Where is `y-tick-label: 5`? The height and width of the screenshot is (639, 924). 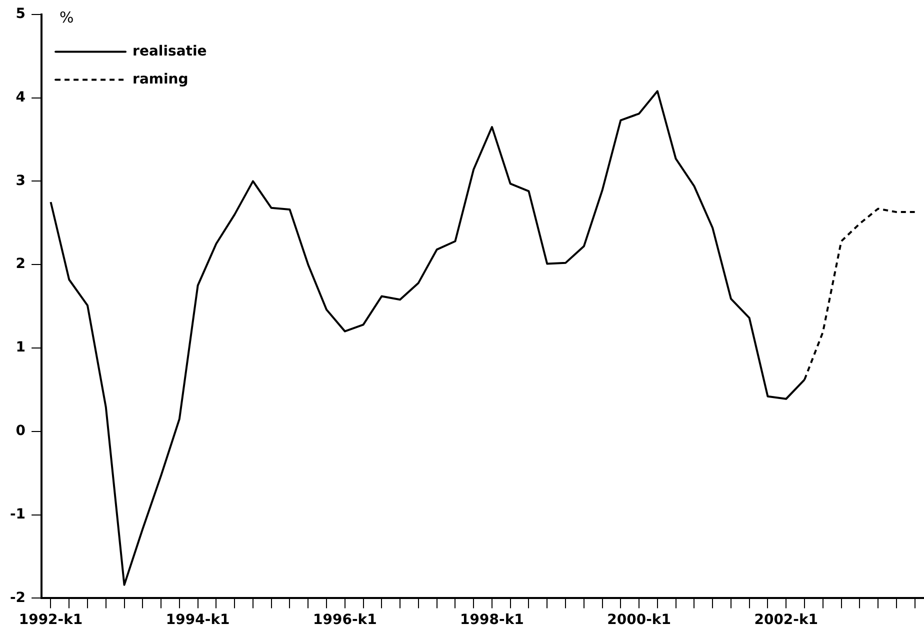
y-tick-label: 5 is located at coordinates (21, 14).